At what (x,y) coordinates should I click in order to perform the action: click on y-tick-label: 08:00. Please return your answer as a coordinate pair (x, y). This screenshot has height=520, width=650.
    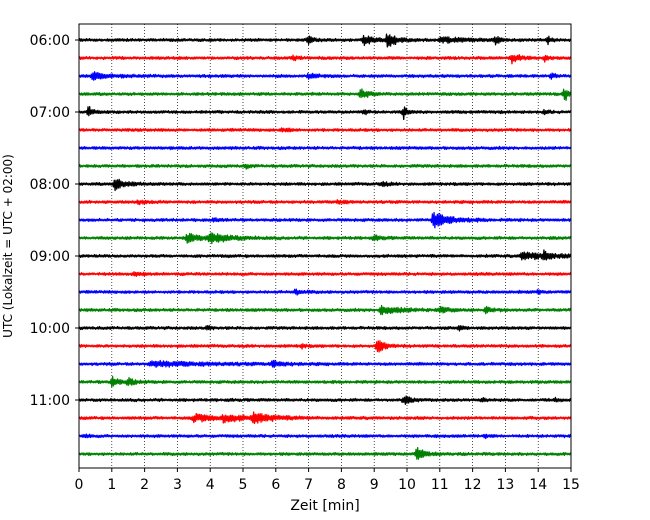
    Looking at the image, I should click on (50, 185).